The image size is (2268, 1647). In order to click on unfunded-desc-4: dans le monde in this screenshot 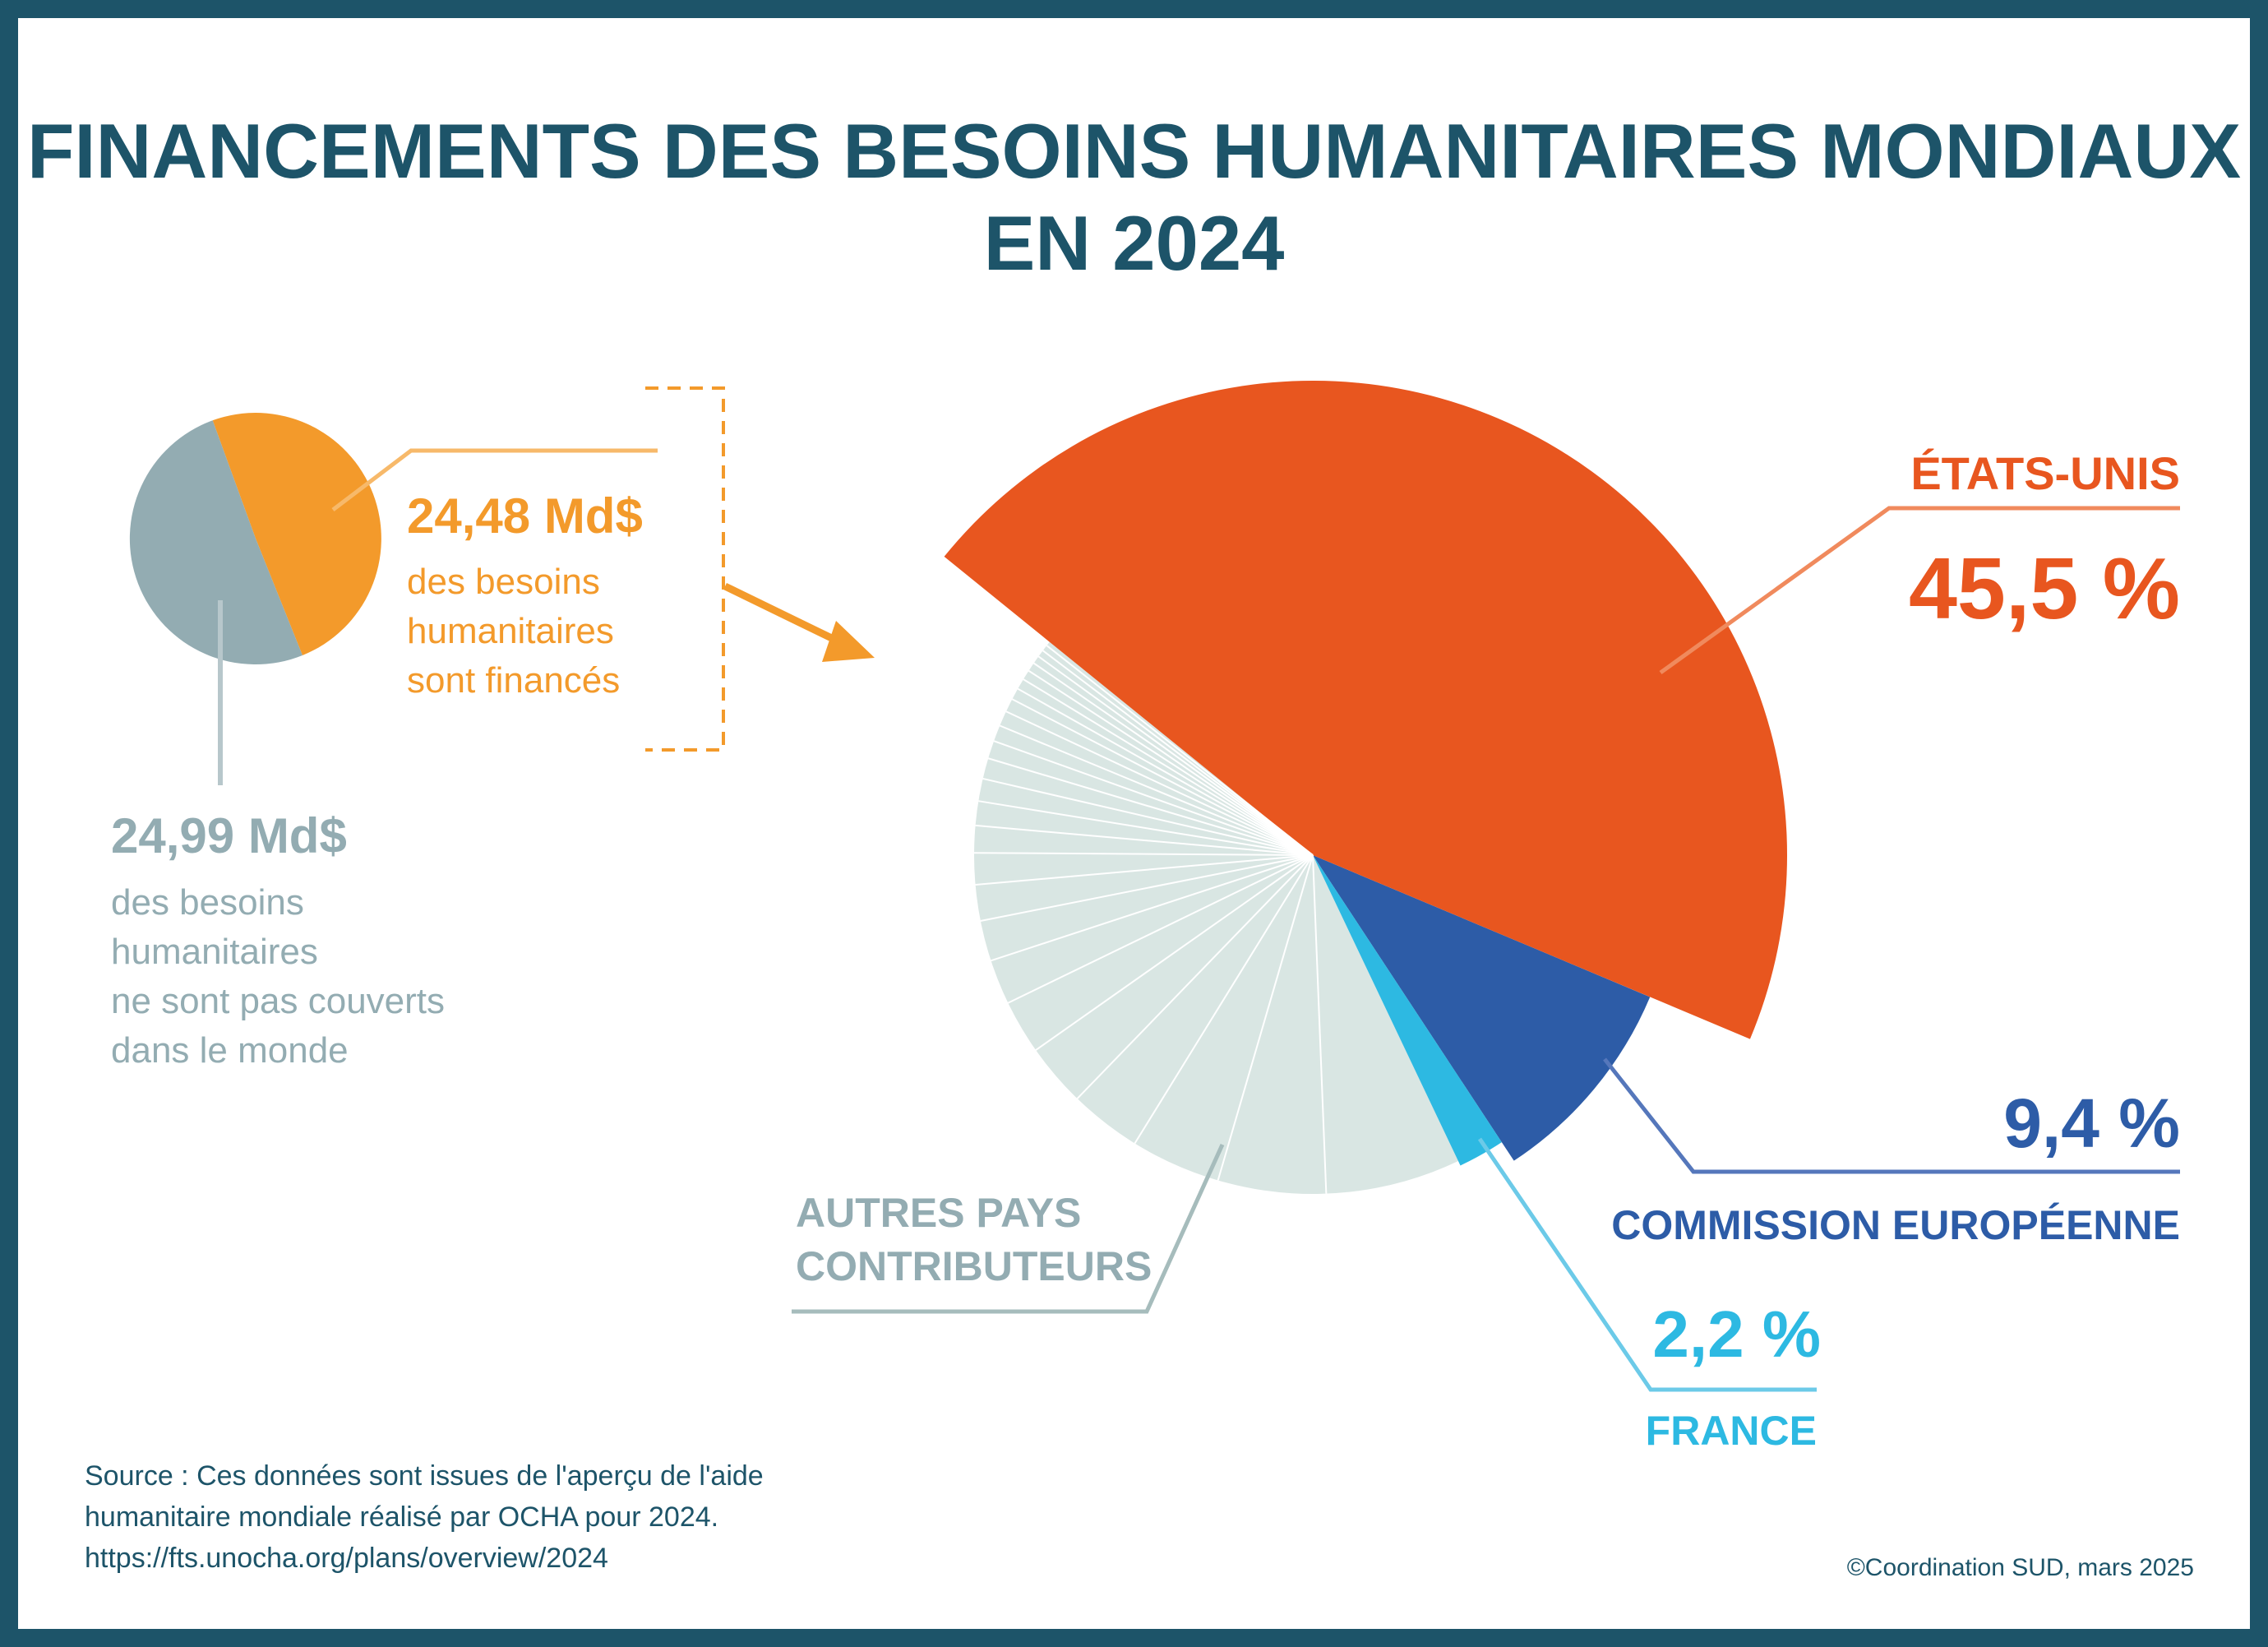, I will do `click(230, 1050)`.